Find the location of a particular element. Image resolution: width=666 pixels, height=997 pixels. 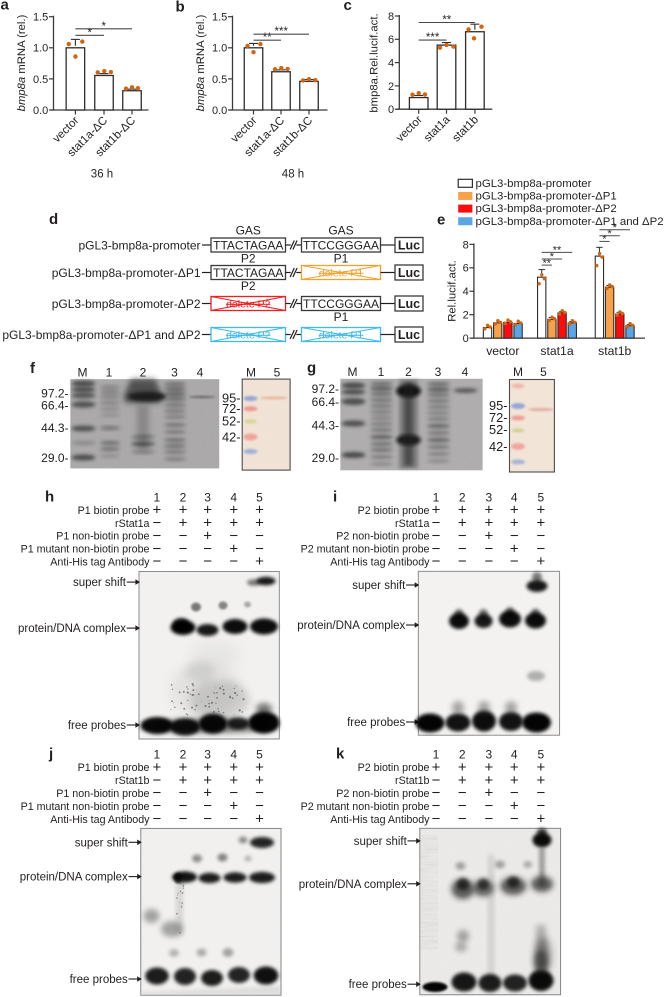

svg-text: 6 is located at coordinates (466, 269).